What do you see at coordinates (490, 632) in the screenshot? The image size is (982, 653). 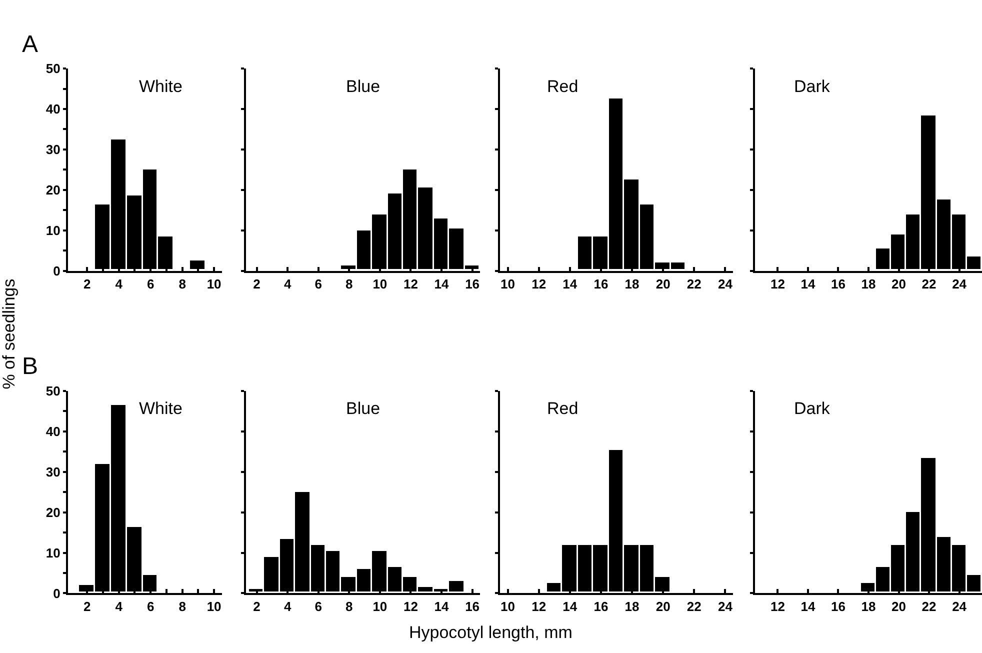 I see `x-axis-title: Hypocotyl length, mm` at bounding box center [490, 632].